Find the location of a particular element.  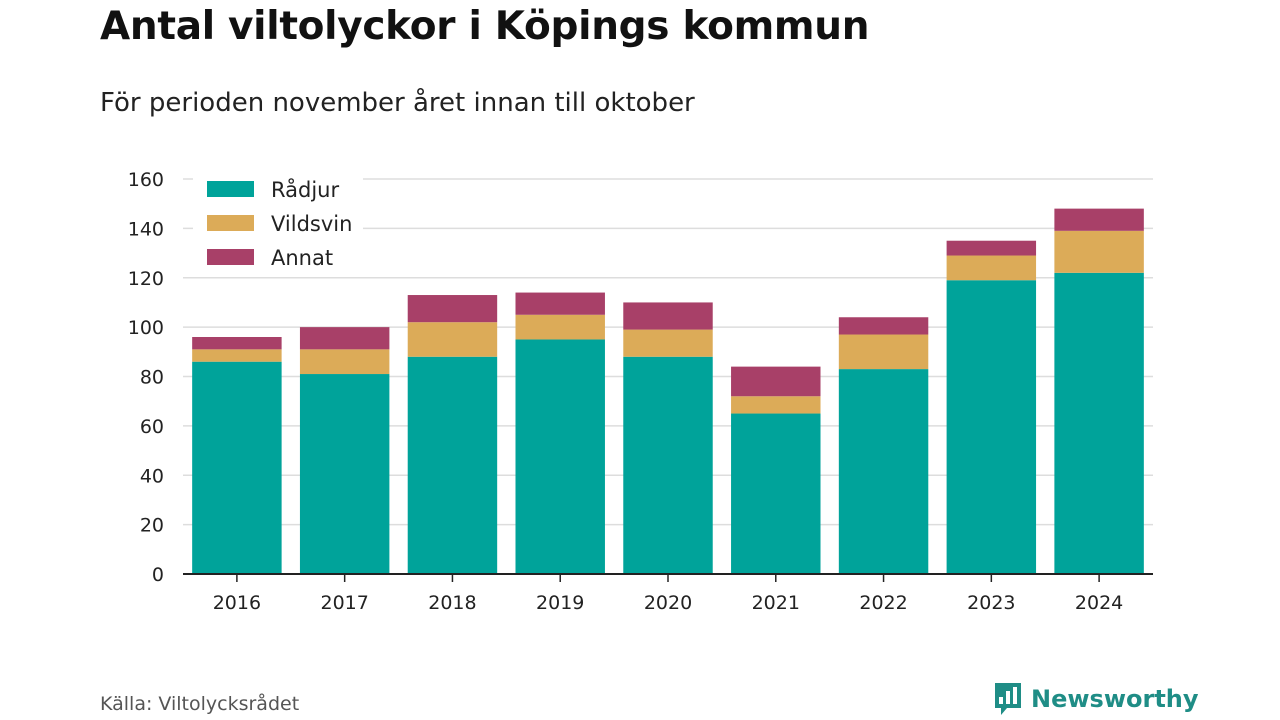

legend-label: Annat is located at coordinates (302, 258).